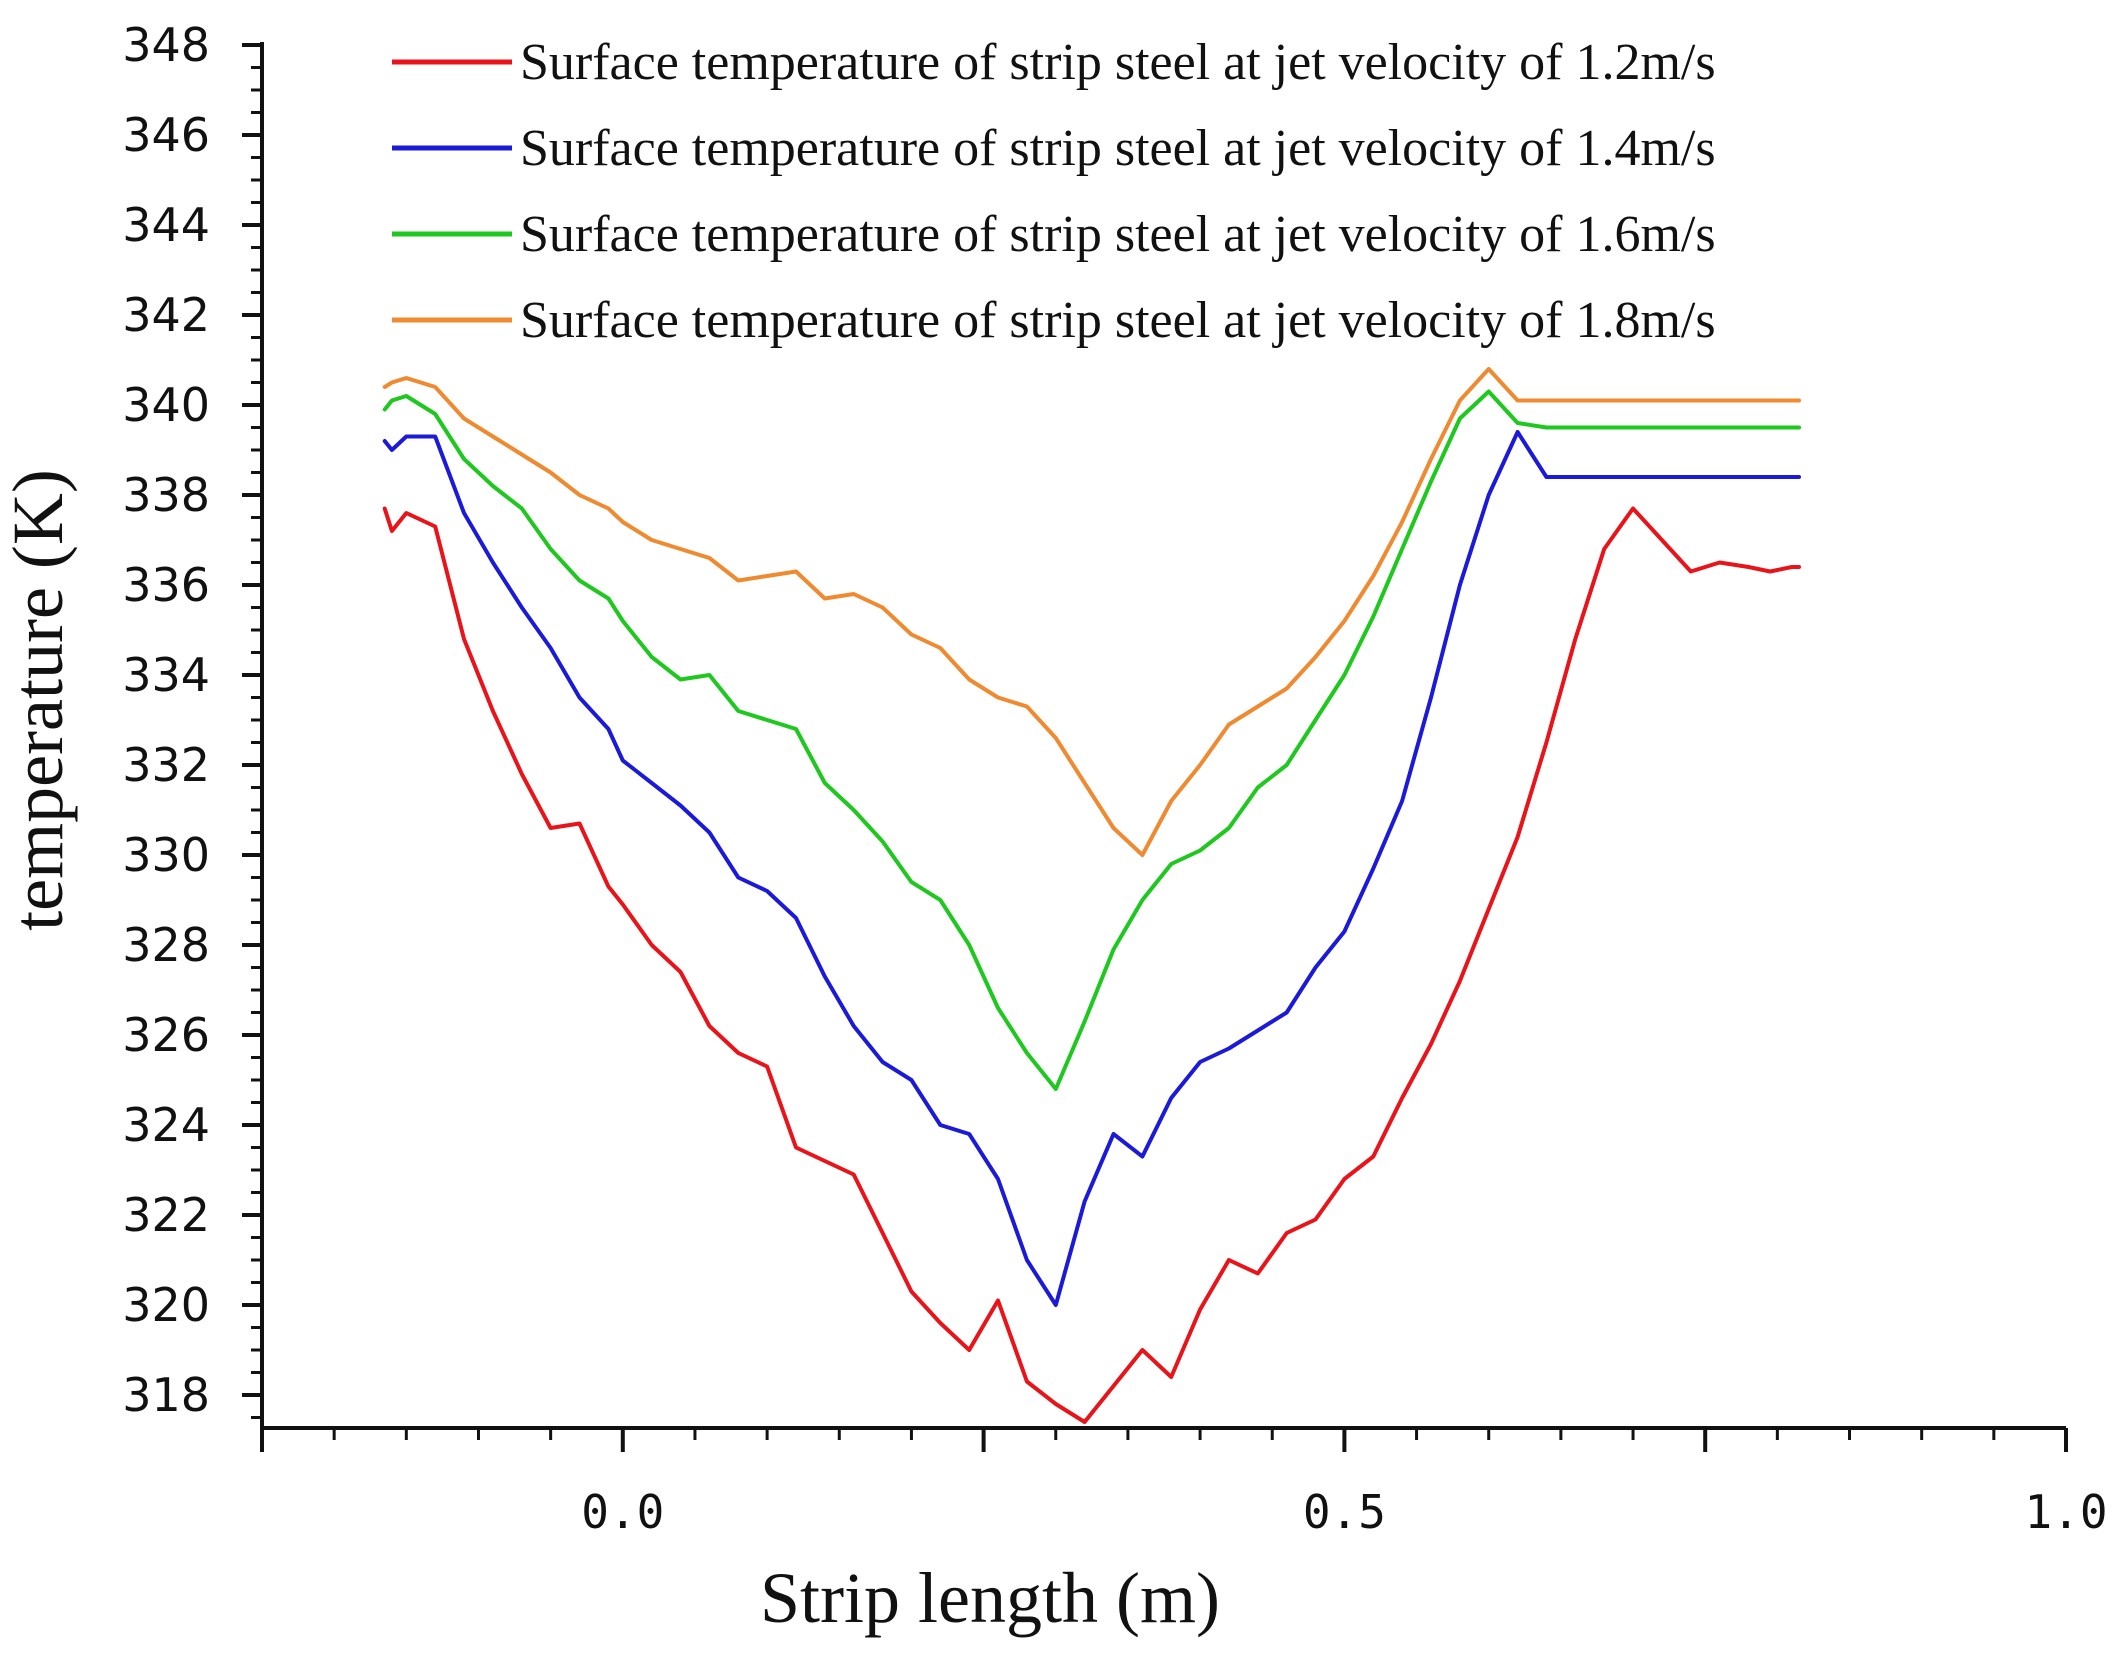 This screenshot has width=2124, height=1664. What do you see at coordinates (166, 405) in the screenshot?
I see `y-tick-label: 340` at bounding box center [166, 405].